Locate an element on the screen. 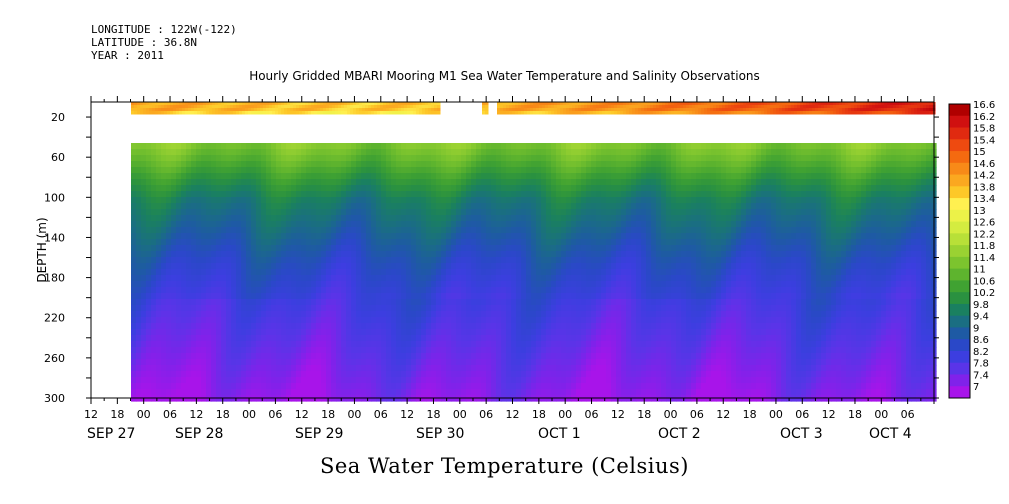 The image size is (1009, 504). longitude-label: LONGITUDE : 122W(-122) is located at coordinates (164, 29).